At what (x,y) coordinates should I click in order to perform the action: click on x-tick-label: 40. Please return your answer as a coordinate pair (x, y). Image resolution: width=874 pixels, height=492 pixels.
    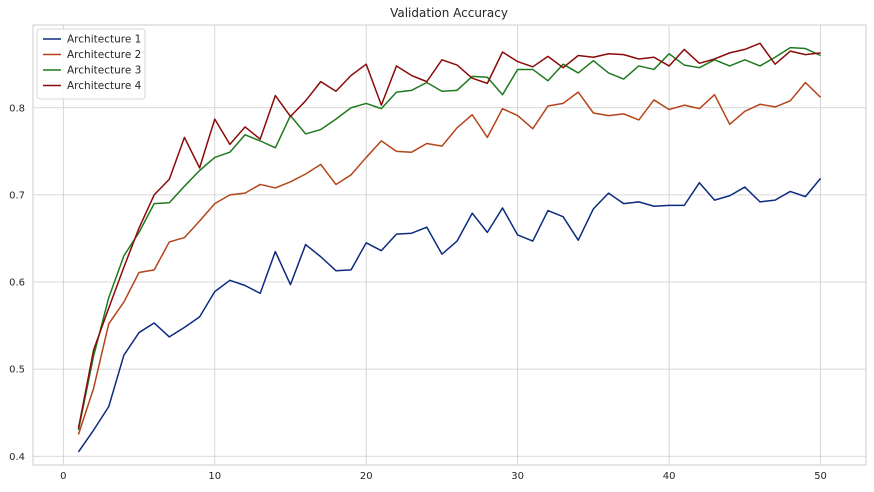
    Looking at the image, I should click on (669, 476).